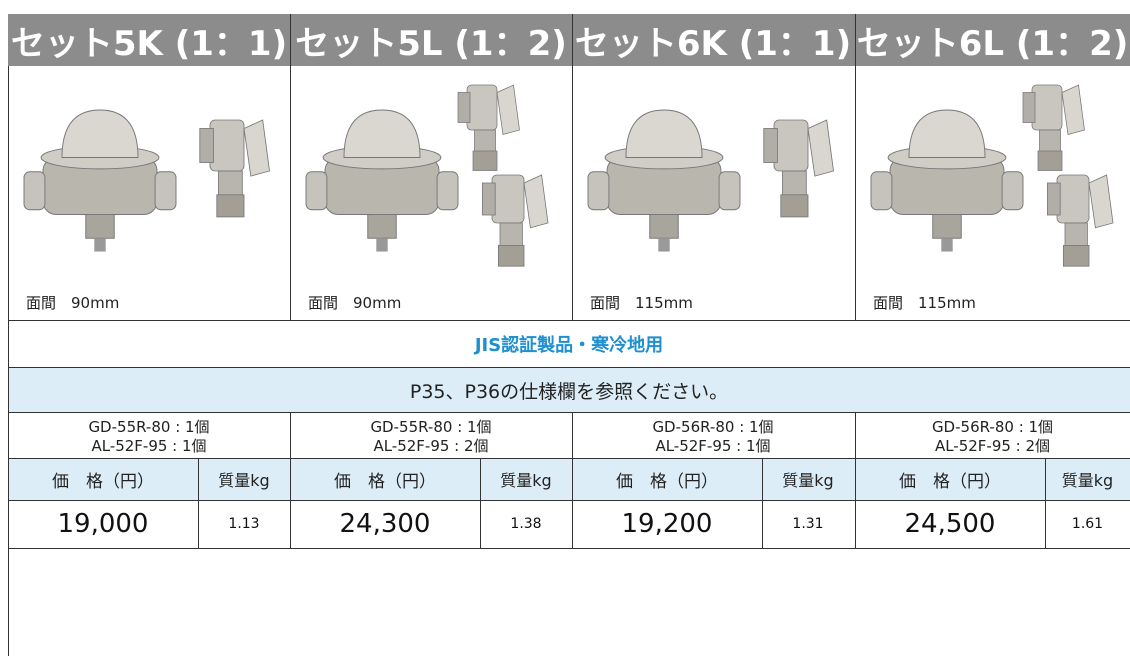  Describe the element at coordinates (950, 524) in the screenshot. I see `price: 24,500` at that location.